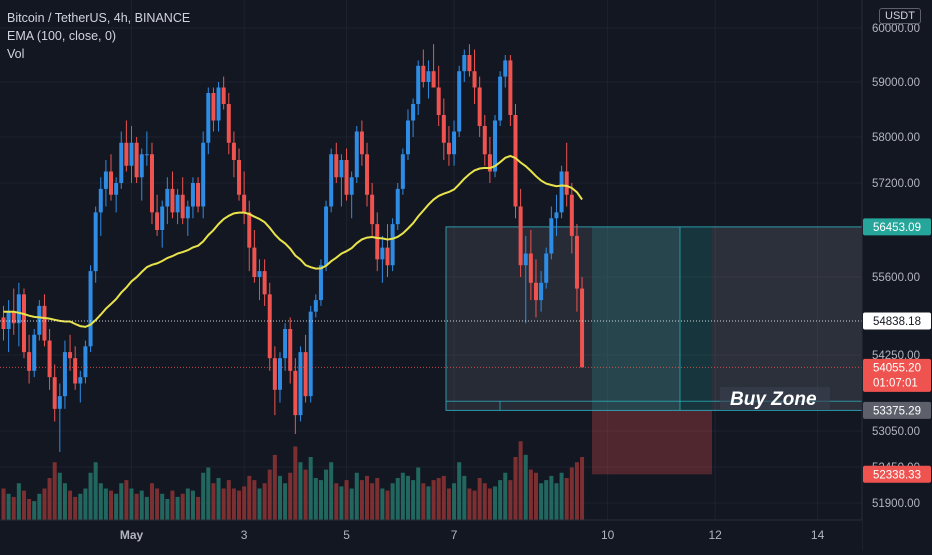 The width and height of the screenshot is (932, 555). What do you see at coordinates (716, 535) in the screenshot?
I see `x-tick-label: 12` at bounding box center [716, 535].